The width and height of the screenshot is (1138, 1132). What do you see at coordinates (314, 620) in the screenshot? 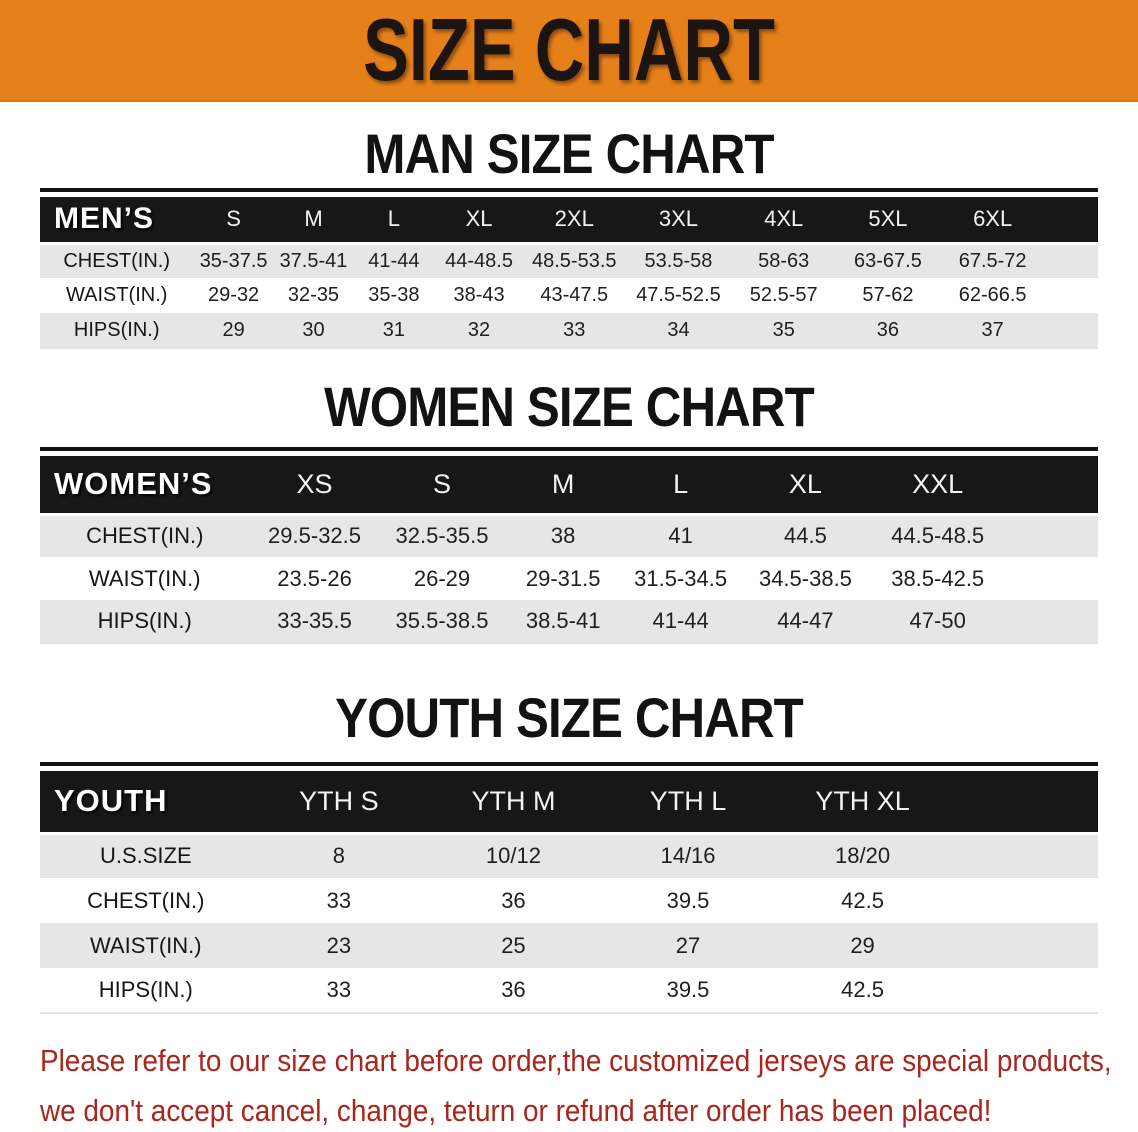
I see `value-cell: 33-35.5` at bounding box center [314, 620].